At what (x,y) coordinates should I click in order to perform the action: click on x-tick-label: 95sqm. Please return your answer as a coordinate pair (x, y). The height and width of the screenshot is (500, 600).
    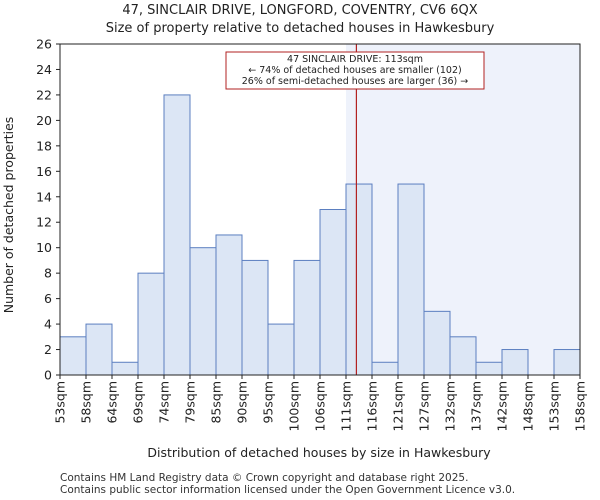
    Looking at the image, I should click on (268, 402).